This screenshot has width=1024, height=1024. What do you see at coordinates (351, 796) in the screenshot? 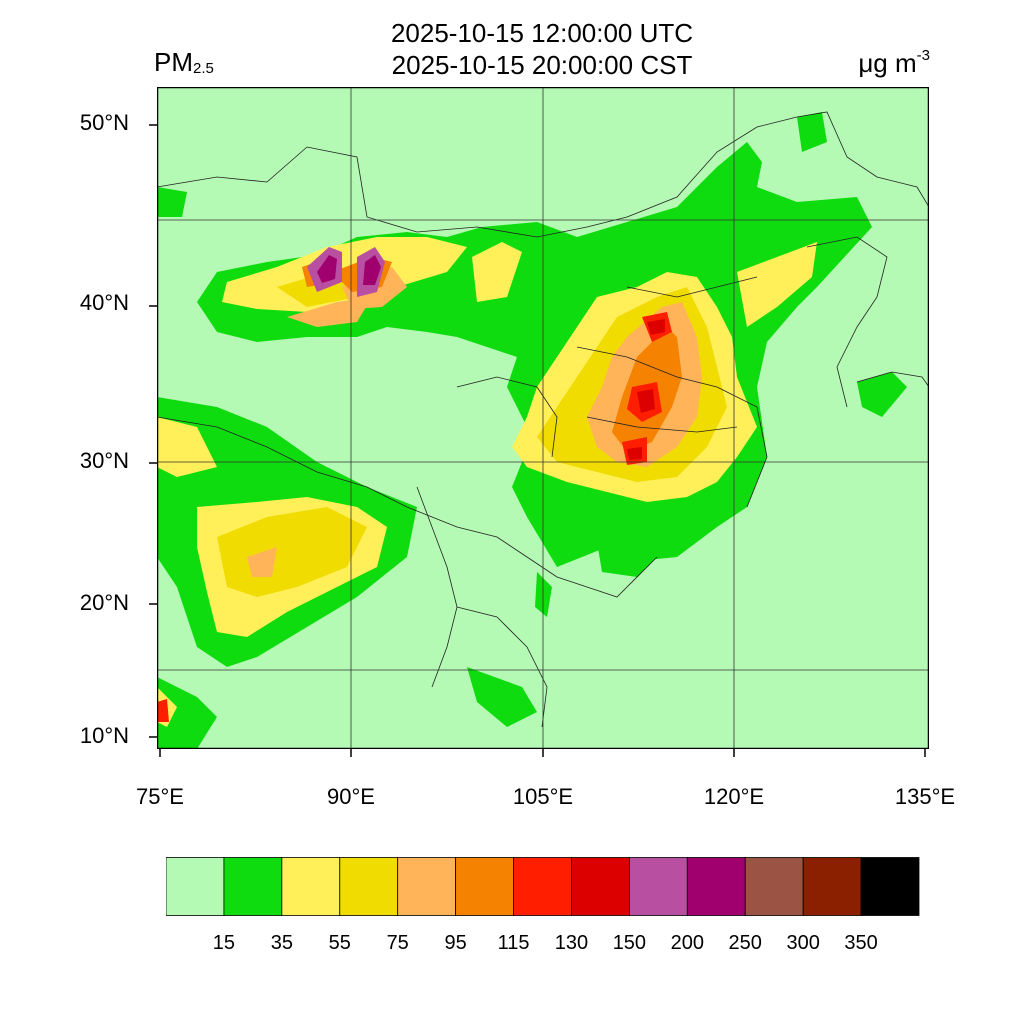
I see `lon-tick-label-90e: 90°E` at bounding box center [351, 796].